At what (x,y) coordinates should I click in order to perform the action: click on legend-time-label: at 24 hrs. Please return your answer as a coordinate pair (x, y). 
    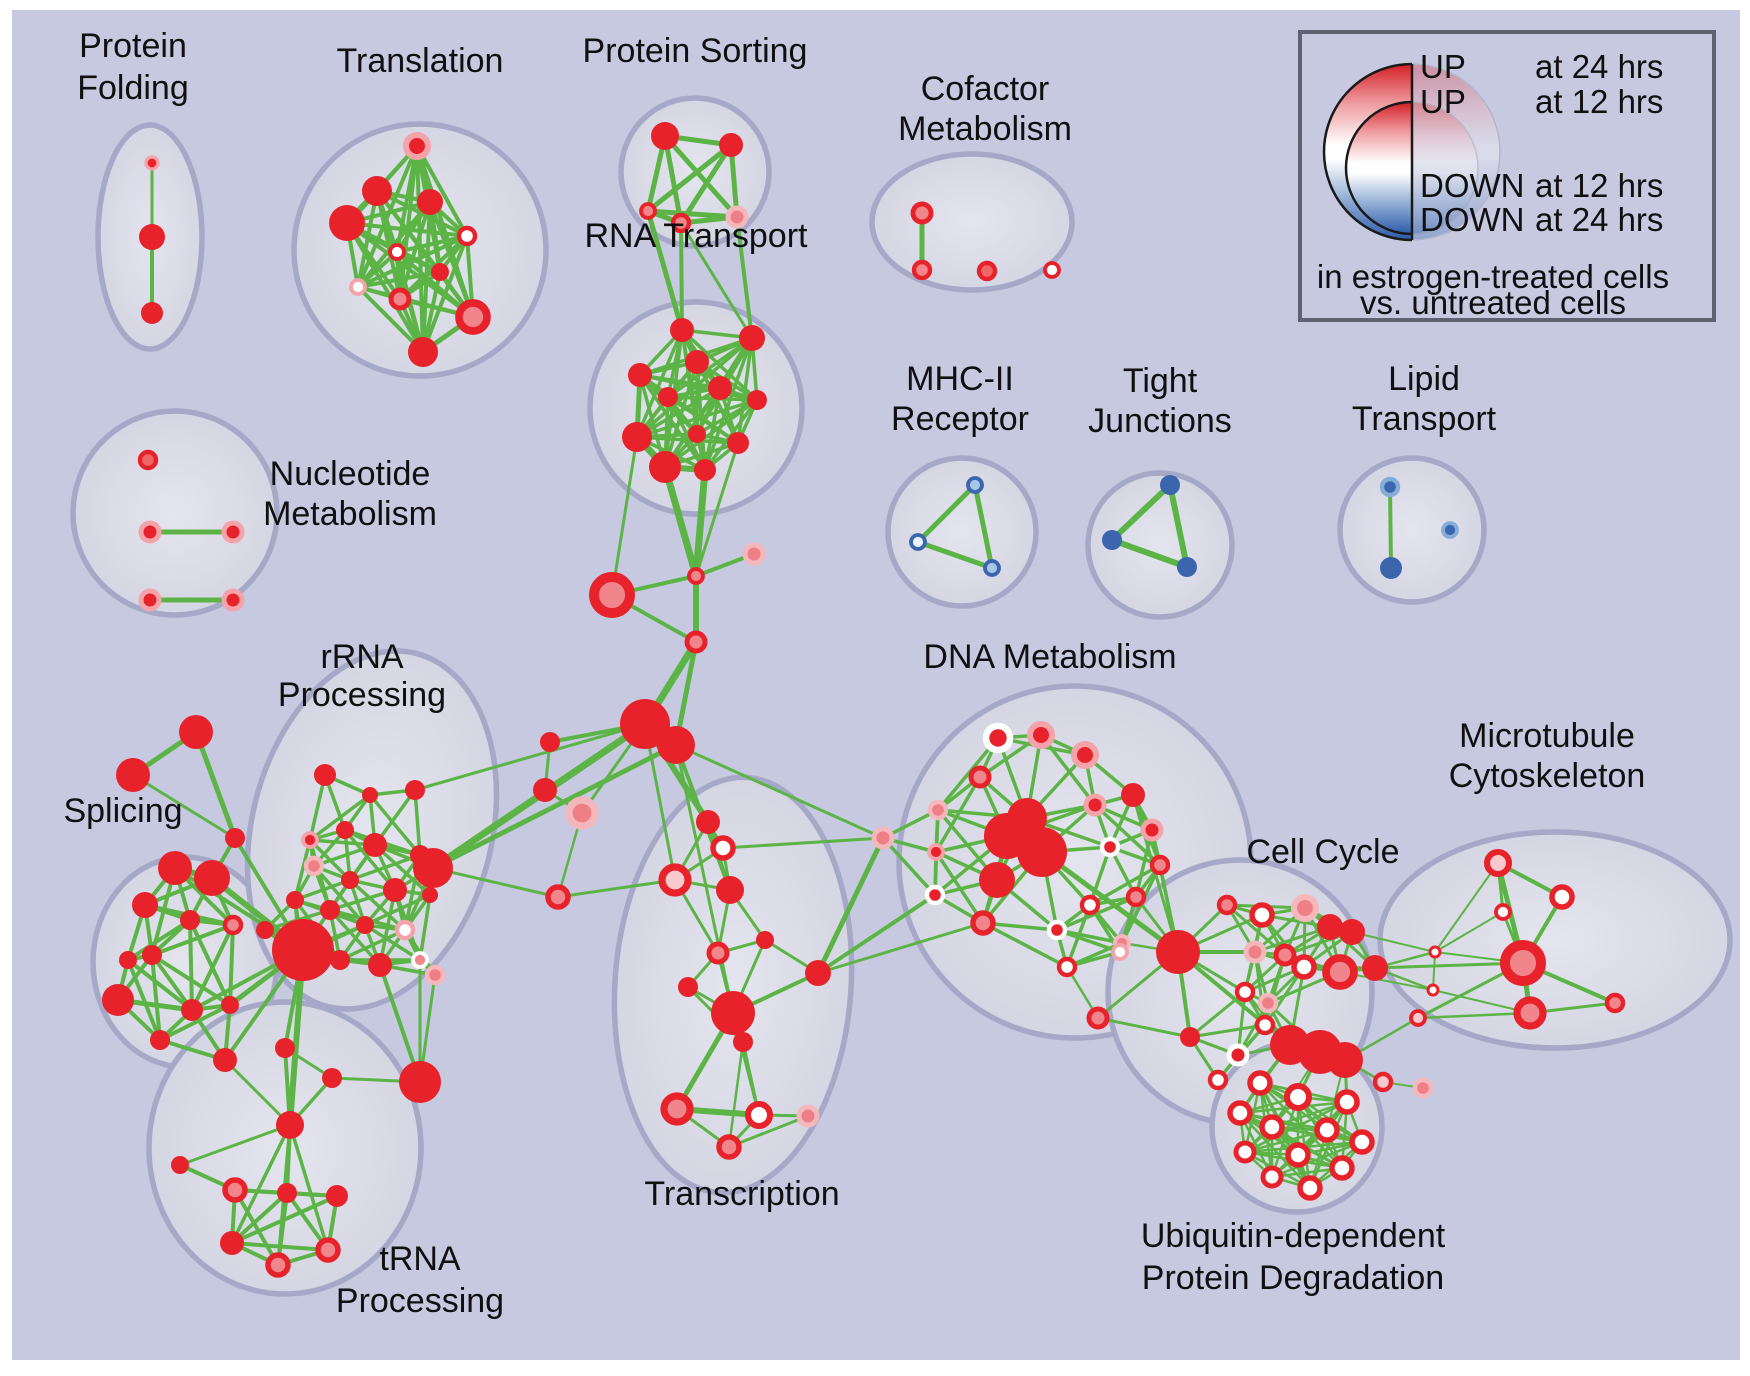
    Looking at the image, I should click on (1599, 66).